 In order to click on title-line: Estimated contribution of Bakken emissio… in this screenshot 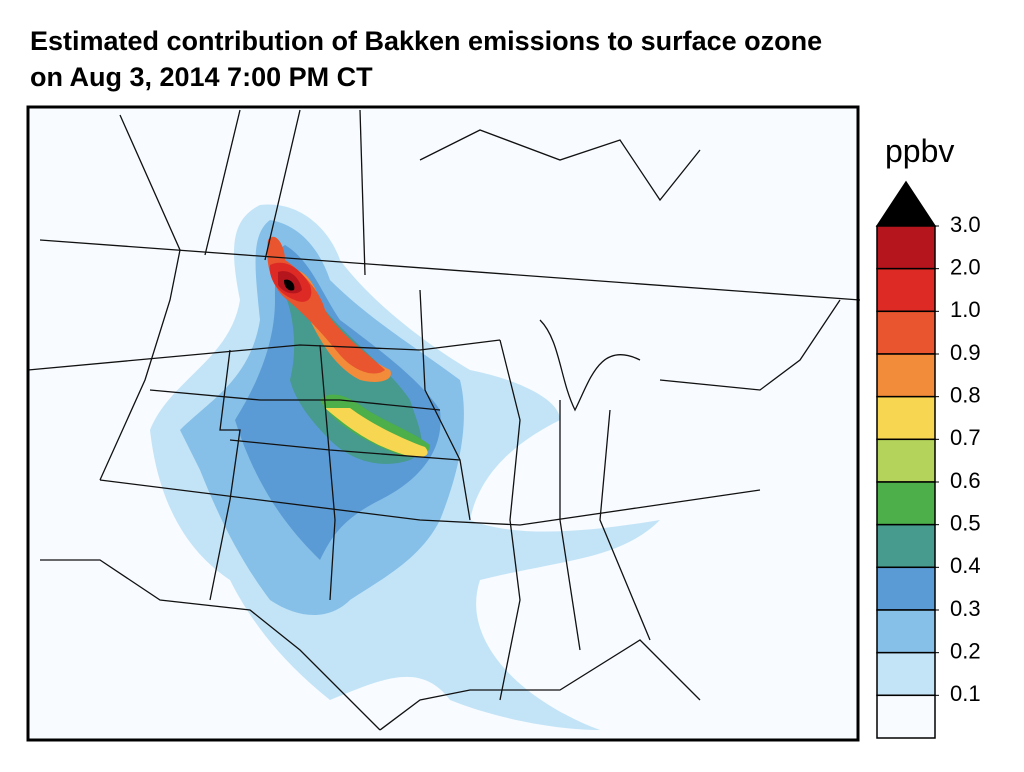, I will do `click(426, 41)`.